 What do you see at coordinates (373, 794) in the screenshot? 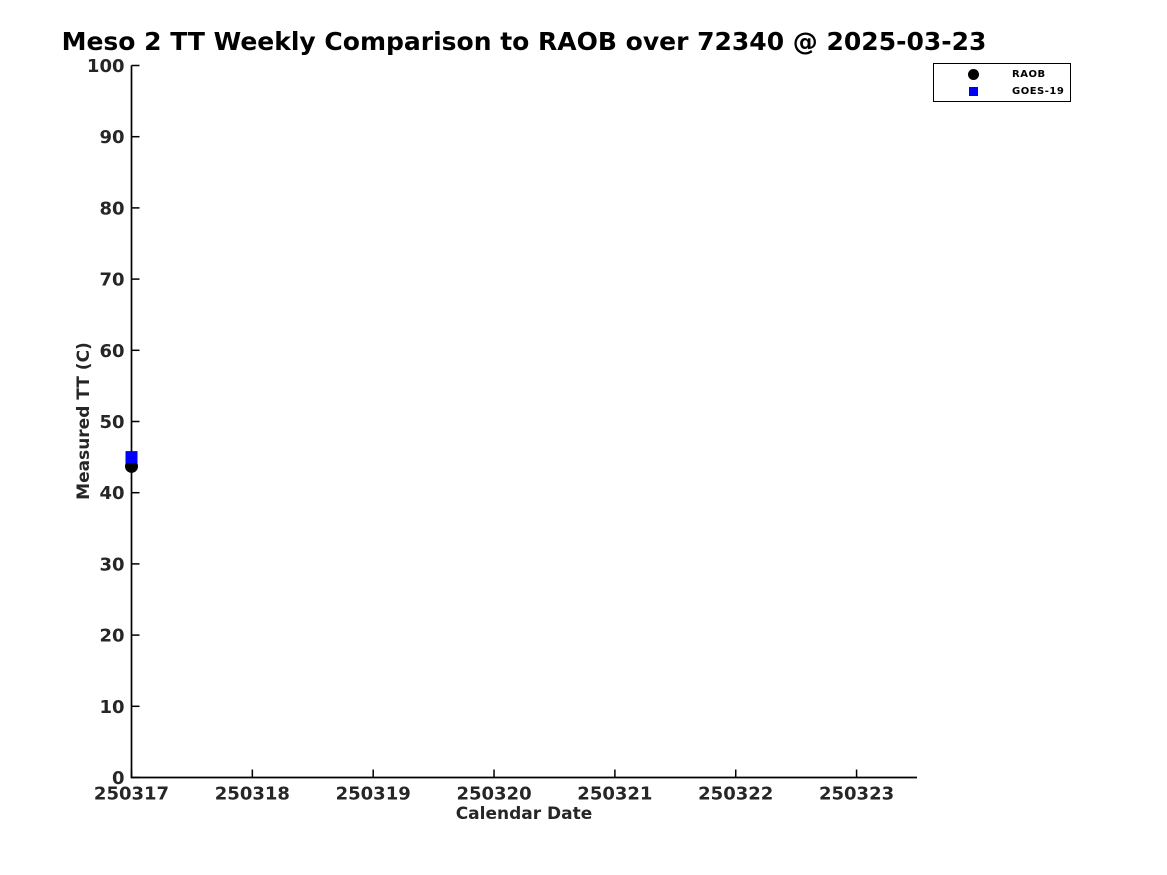
I see `x-tick-label: 250319` at bounding box center [373, 794].